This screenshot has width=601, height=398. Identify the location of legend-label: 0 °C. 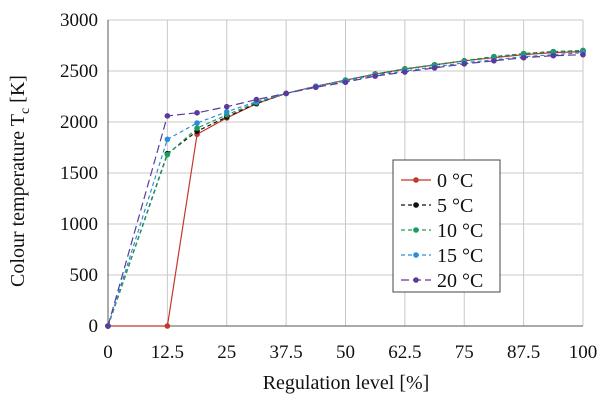
(455, 181).